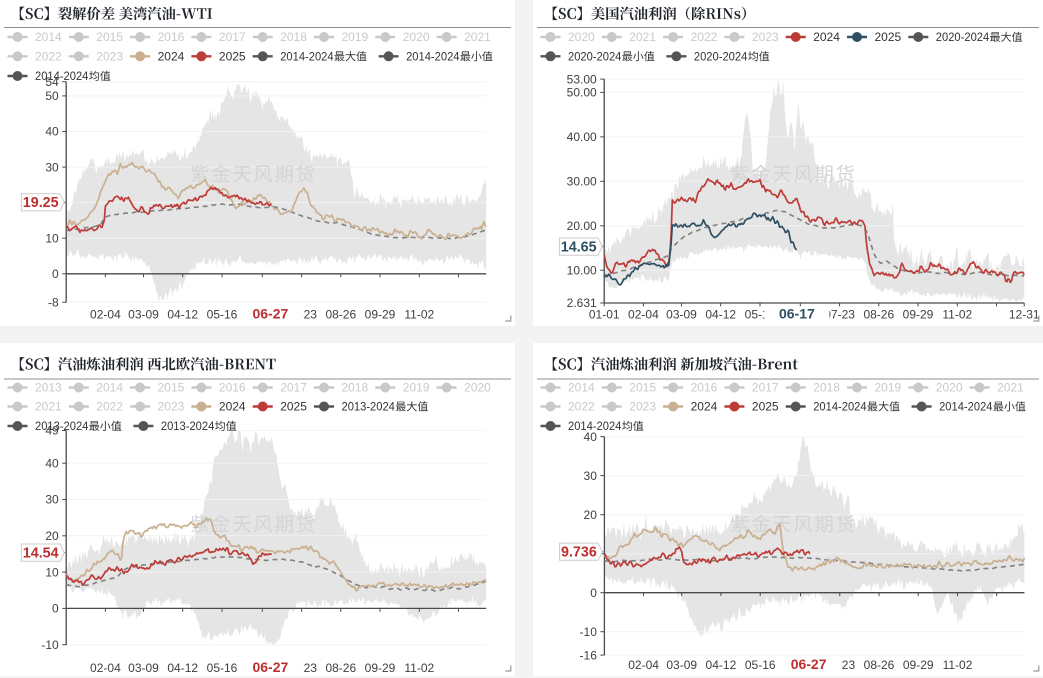  I want to click on svg-text: 14.54, so click(41, 553).